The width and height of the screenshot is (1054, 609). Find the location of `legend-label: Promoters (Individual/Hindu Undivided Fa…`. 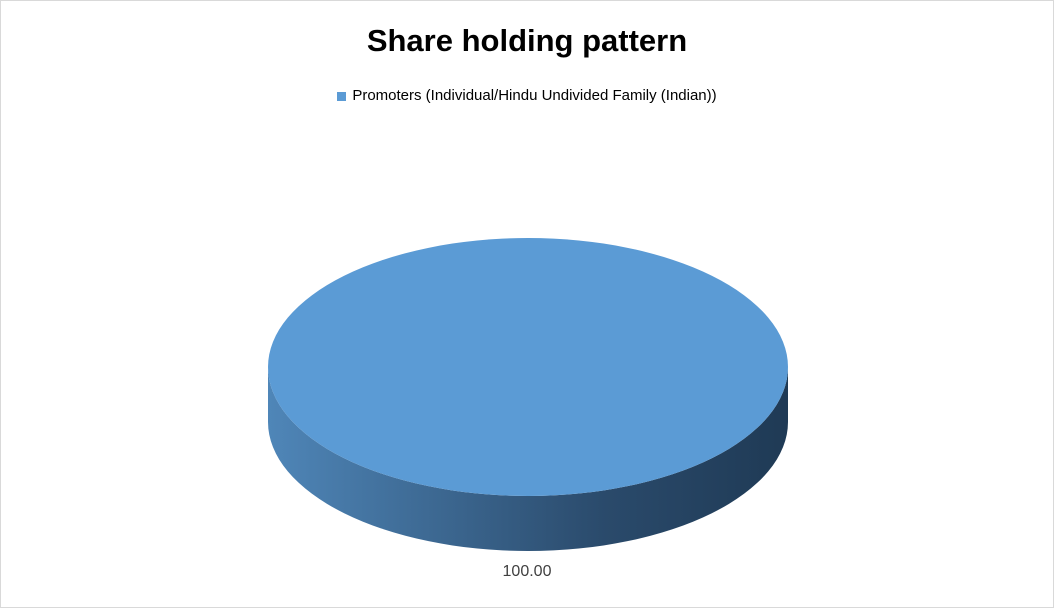

legend-label: Promoters (Individual/Hindu Undivided Fa… is located at coordinates (534, 95).